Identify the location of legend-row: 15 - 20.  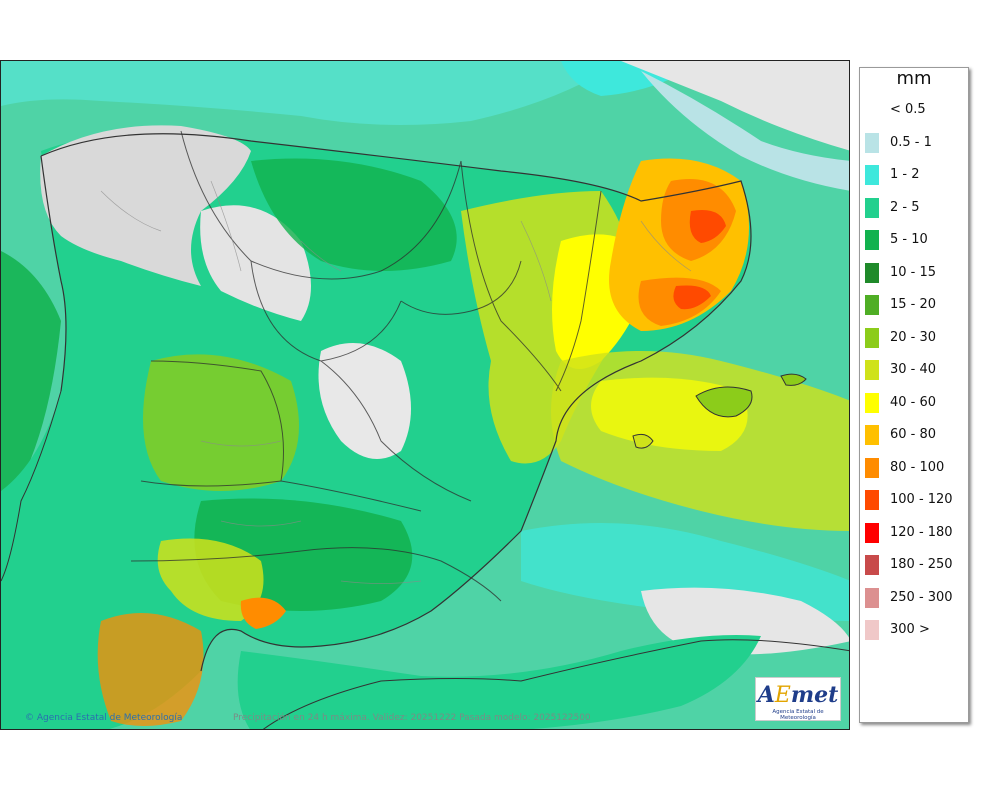
(914, 305).